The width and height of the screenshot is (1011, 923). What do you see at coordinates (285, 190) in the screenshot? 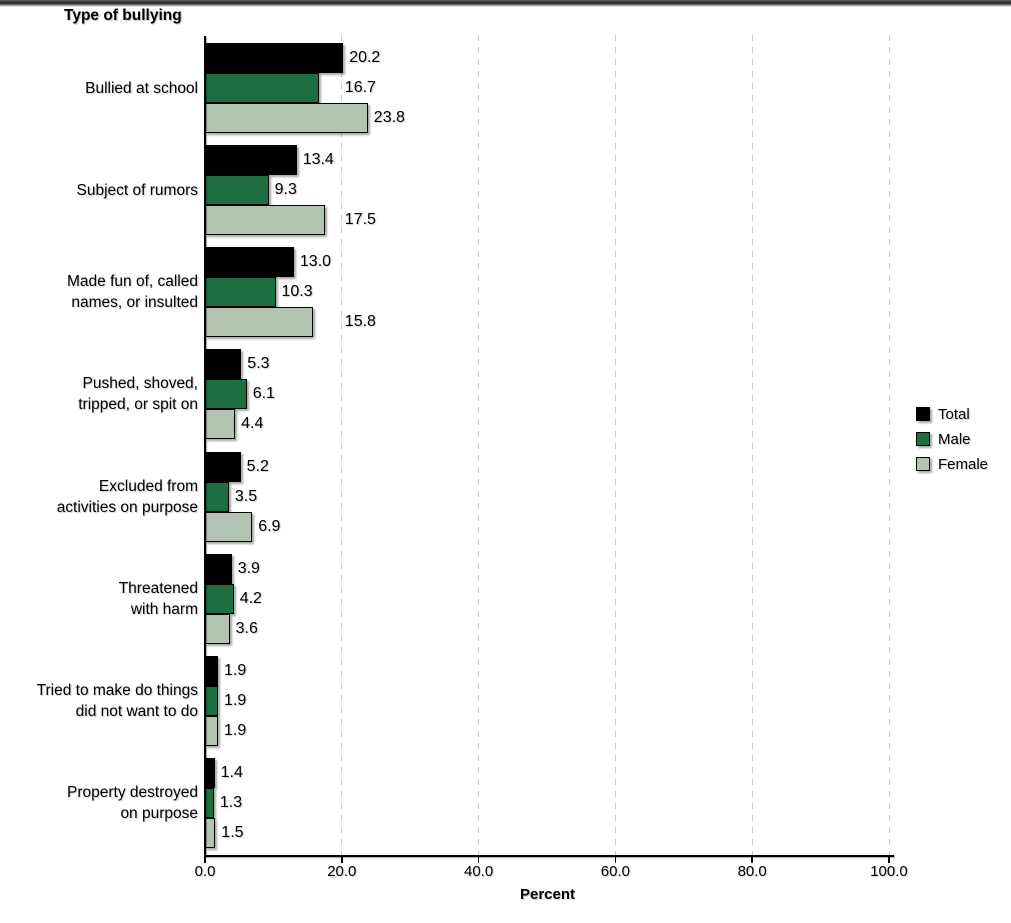
I see `bar-value-label: 9.3` at bounding box center [285, 190].